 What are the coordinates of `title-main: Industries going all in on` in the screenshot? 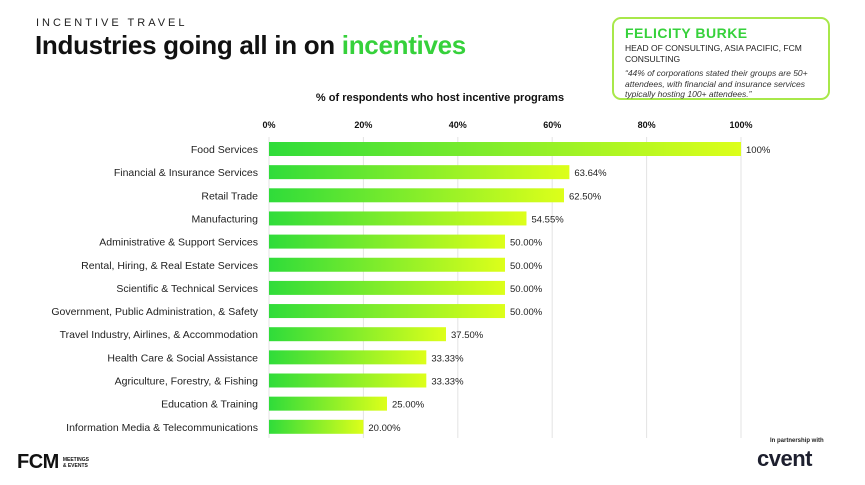 It's located at (188, 45).